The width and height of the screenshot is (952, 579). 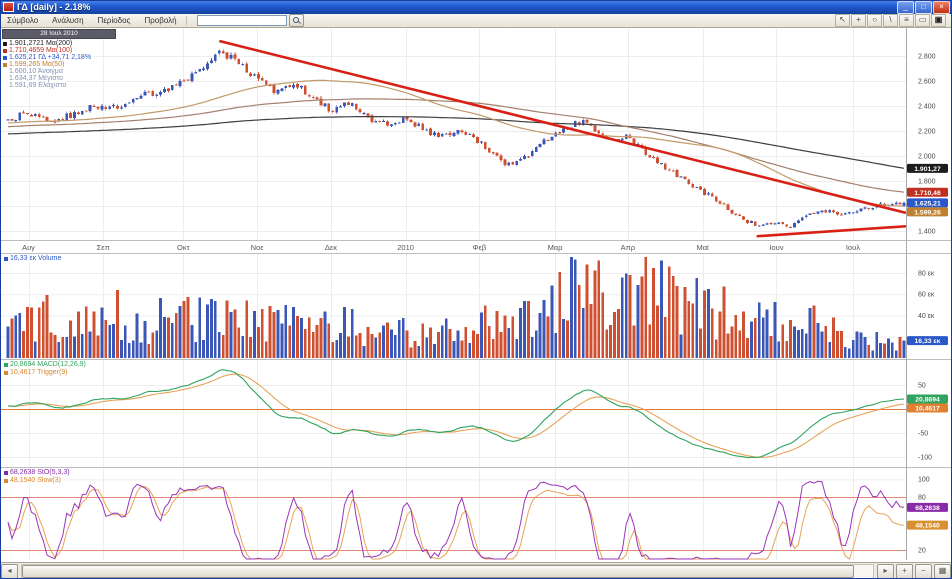 What do you see at coordinates (942, 571) in the screenshot?
I see `calendar-button: ▦` at bounding box center [942, 571].